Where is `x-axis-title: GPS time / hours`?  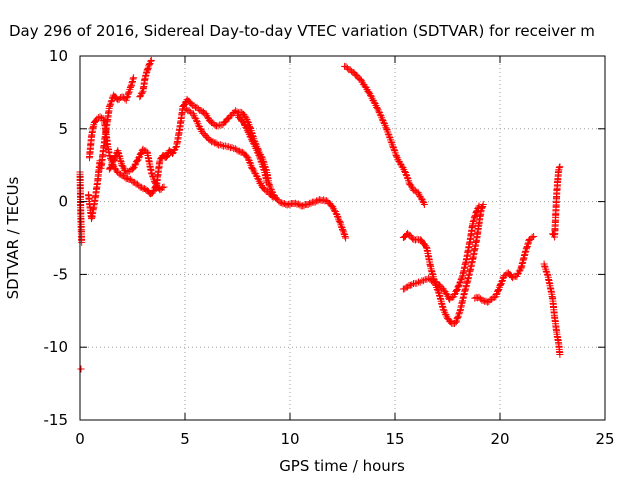
x-axis-title: GPS time / hours is located at coordinates (342, 466).